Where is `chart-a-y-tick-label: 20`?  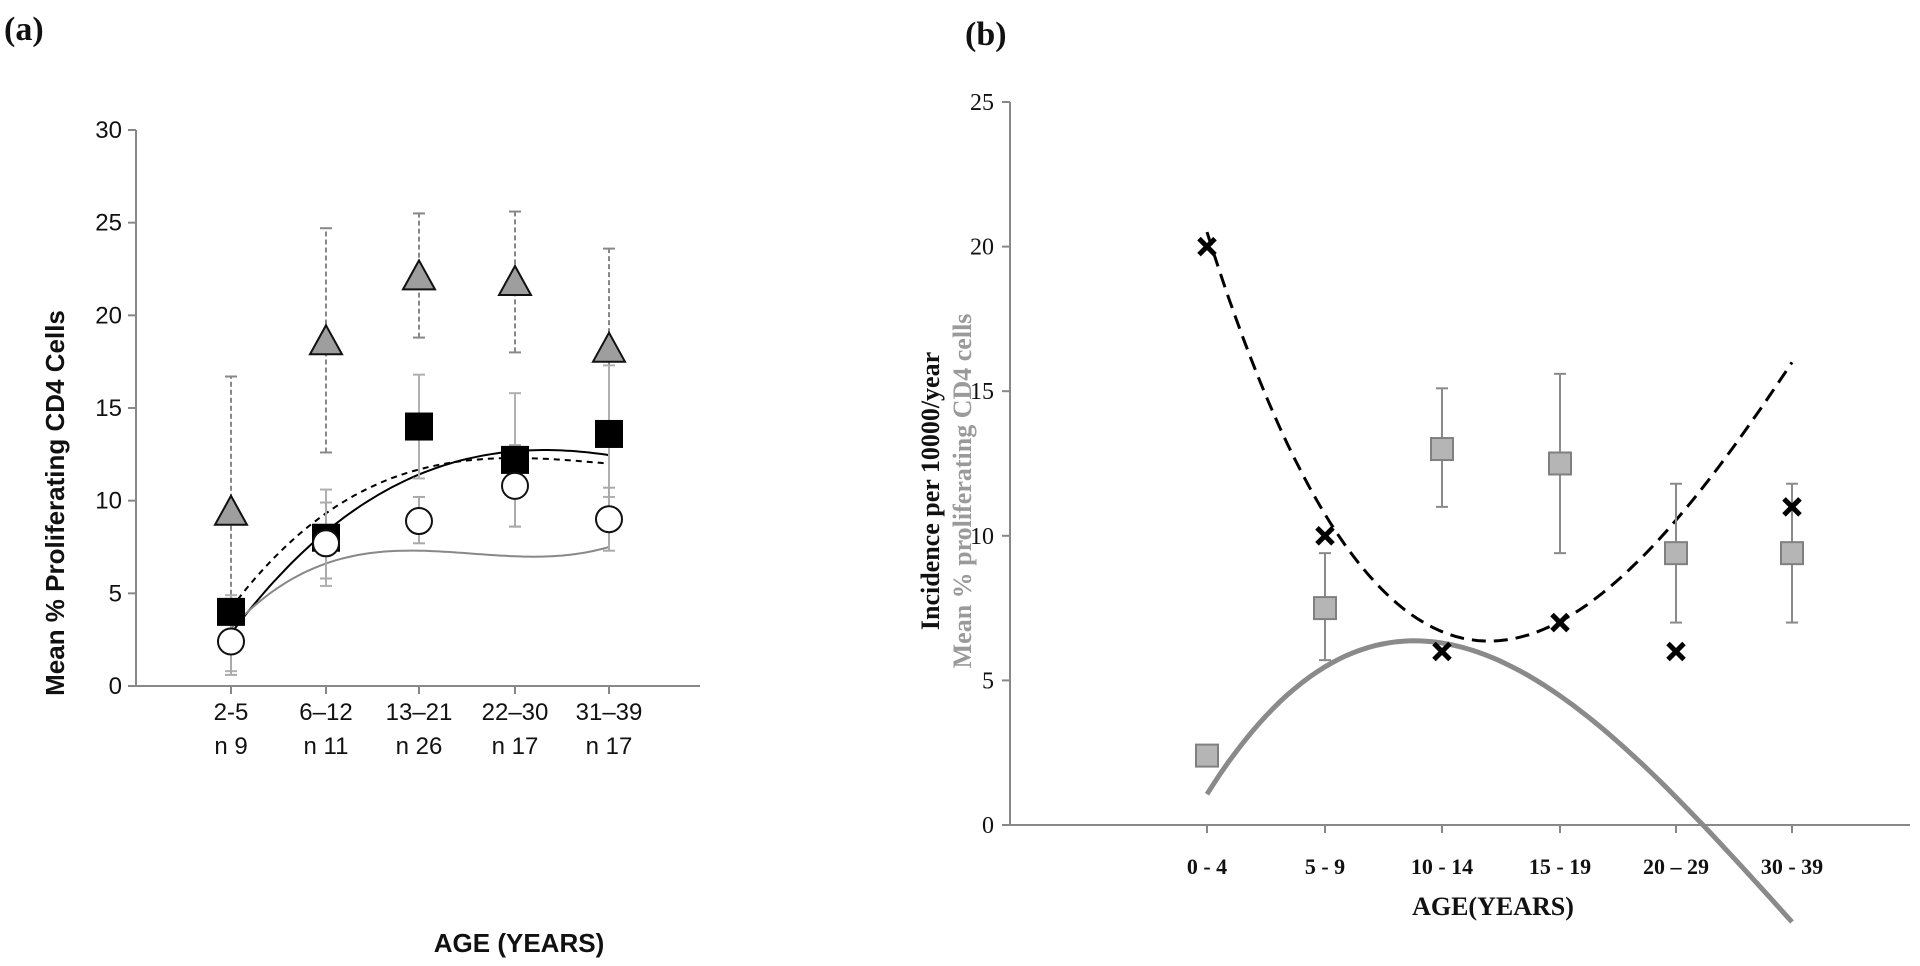 chart-a-y-tick-label: 20 is located at coordinates (108, 315).